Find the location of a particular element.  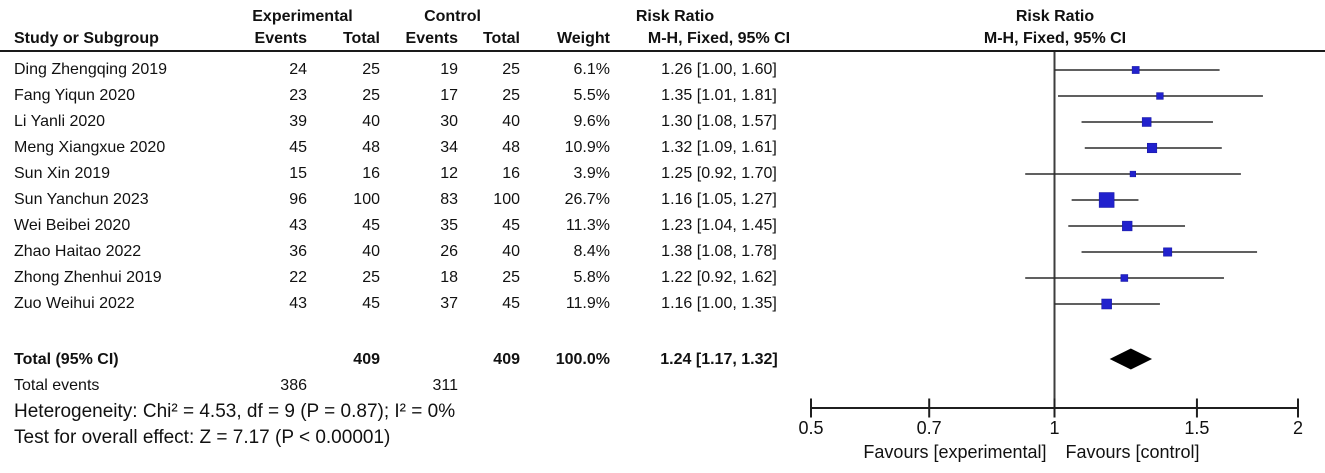

weight: 26.7% is located at coordinates (587, 199).